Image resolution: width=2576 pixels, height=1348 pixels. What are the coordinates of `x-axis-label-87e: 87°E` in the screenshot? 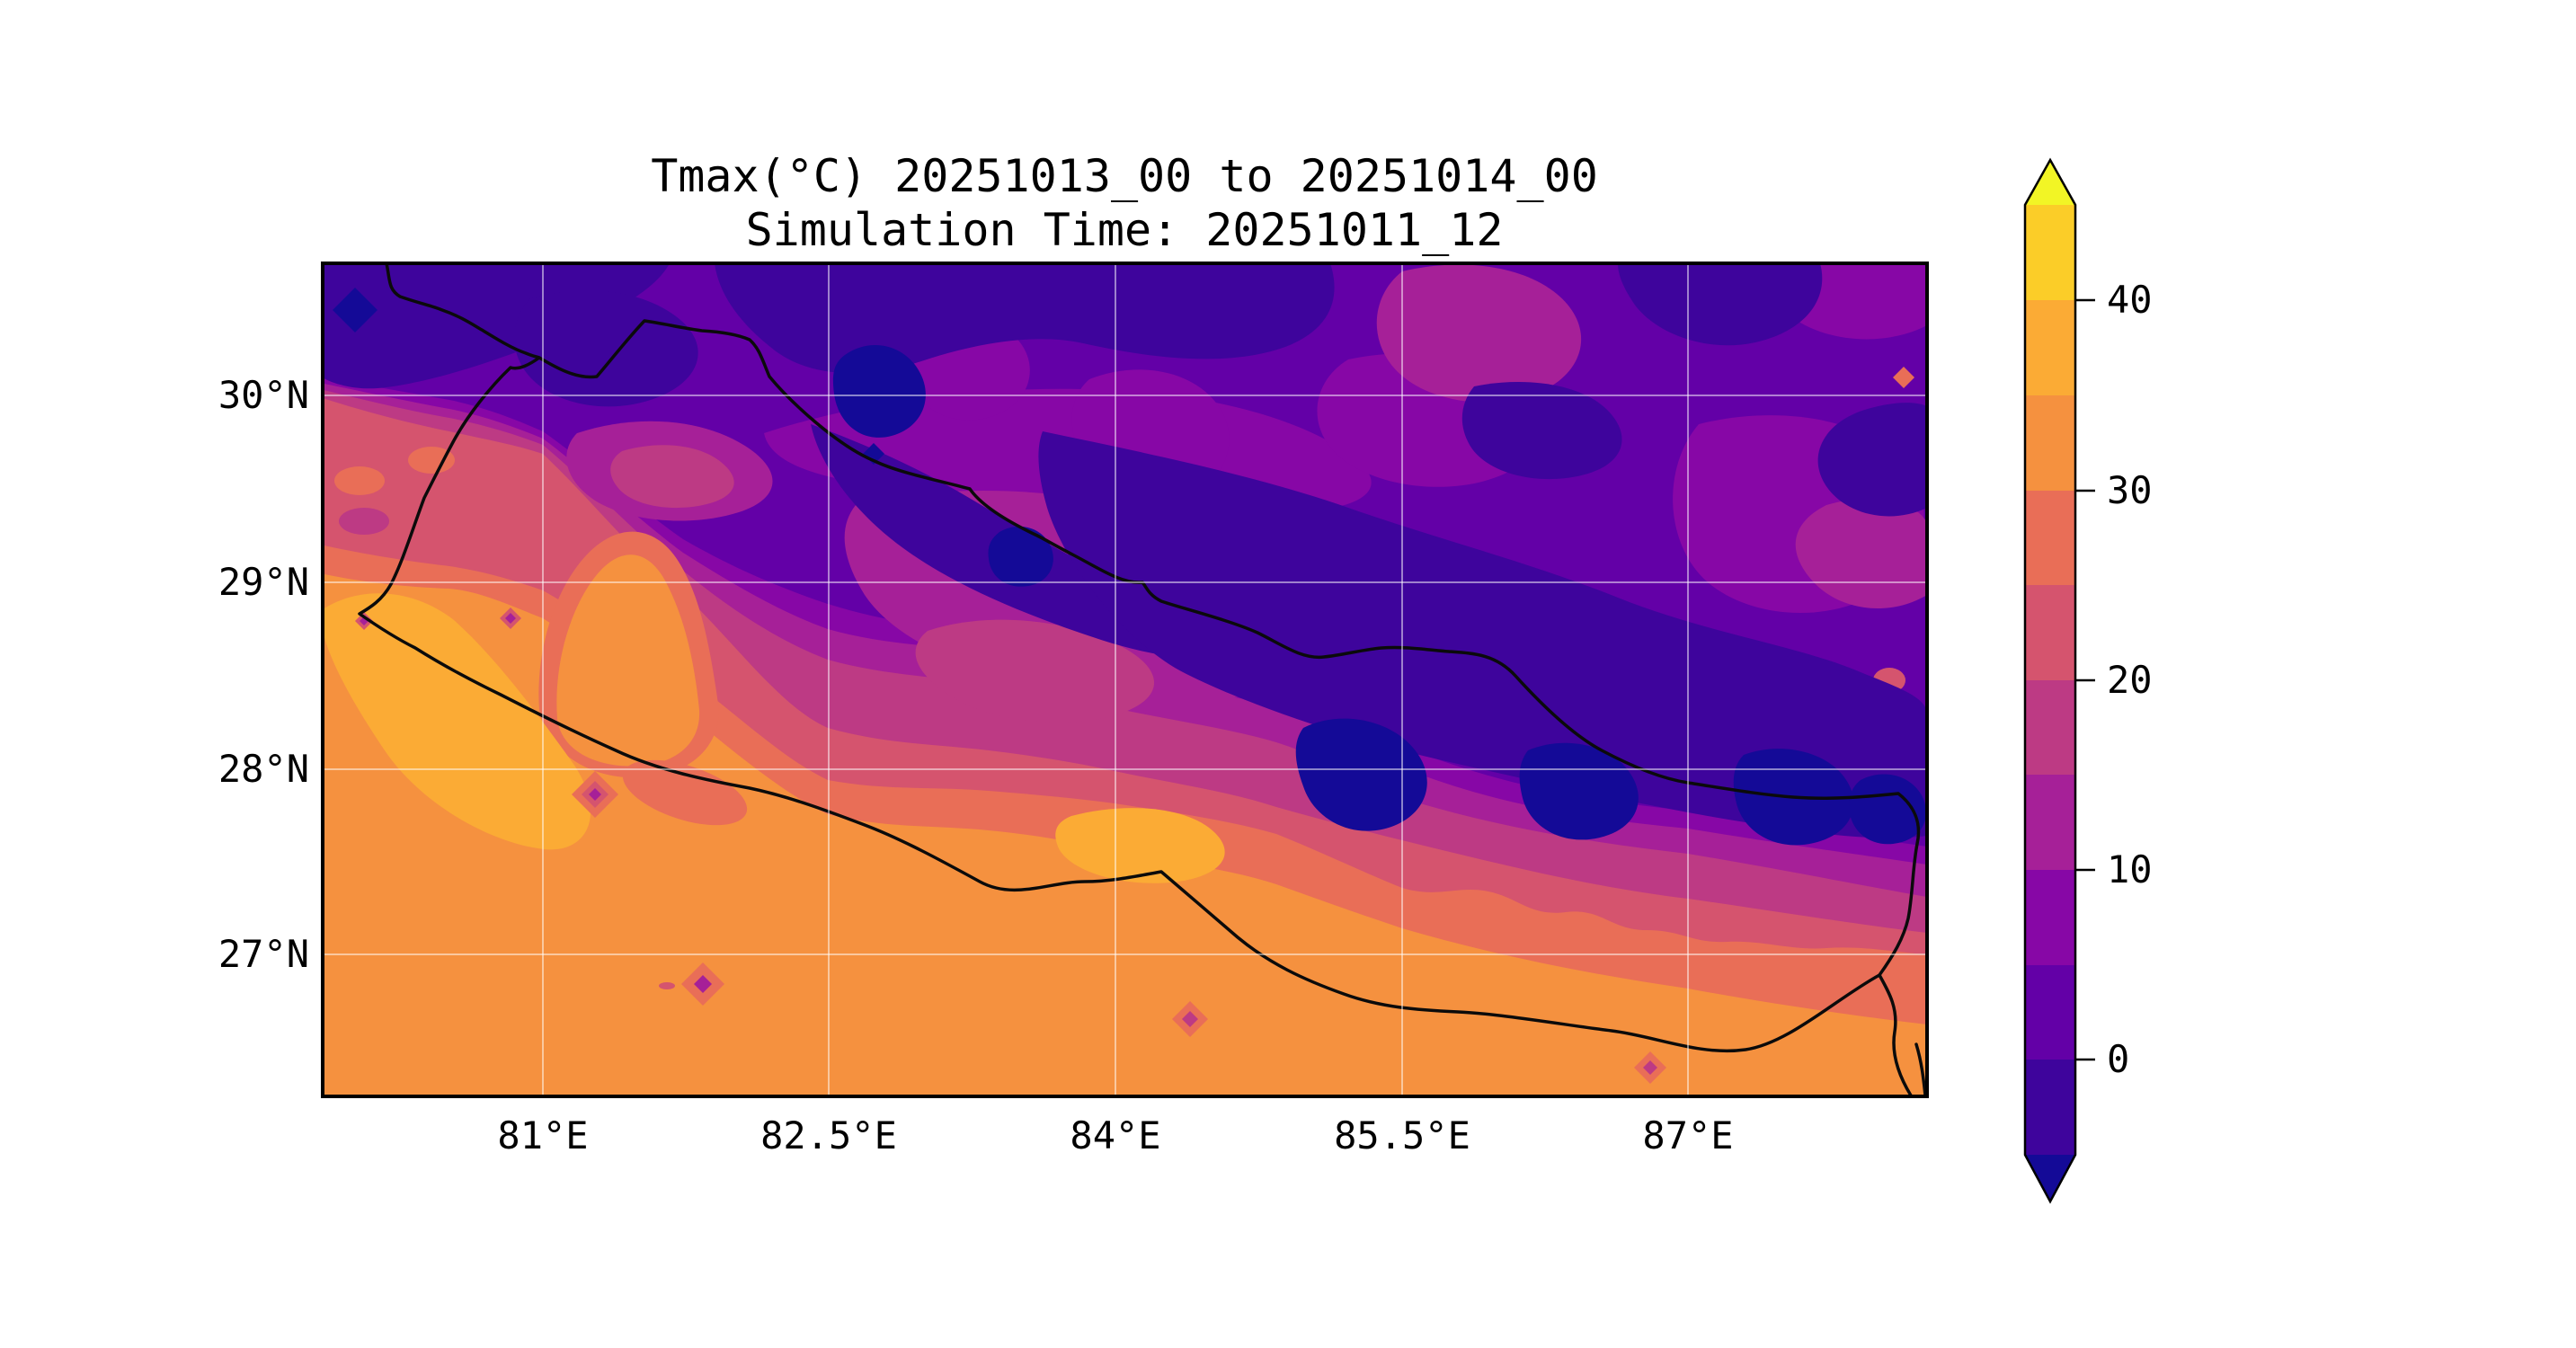 It's located at (1688, 1135).